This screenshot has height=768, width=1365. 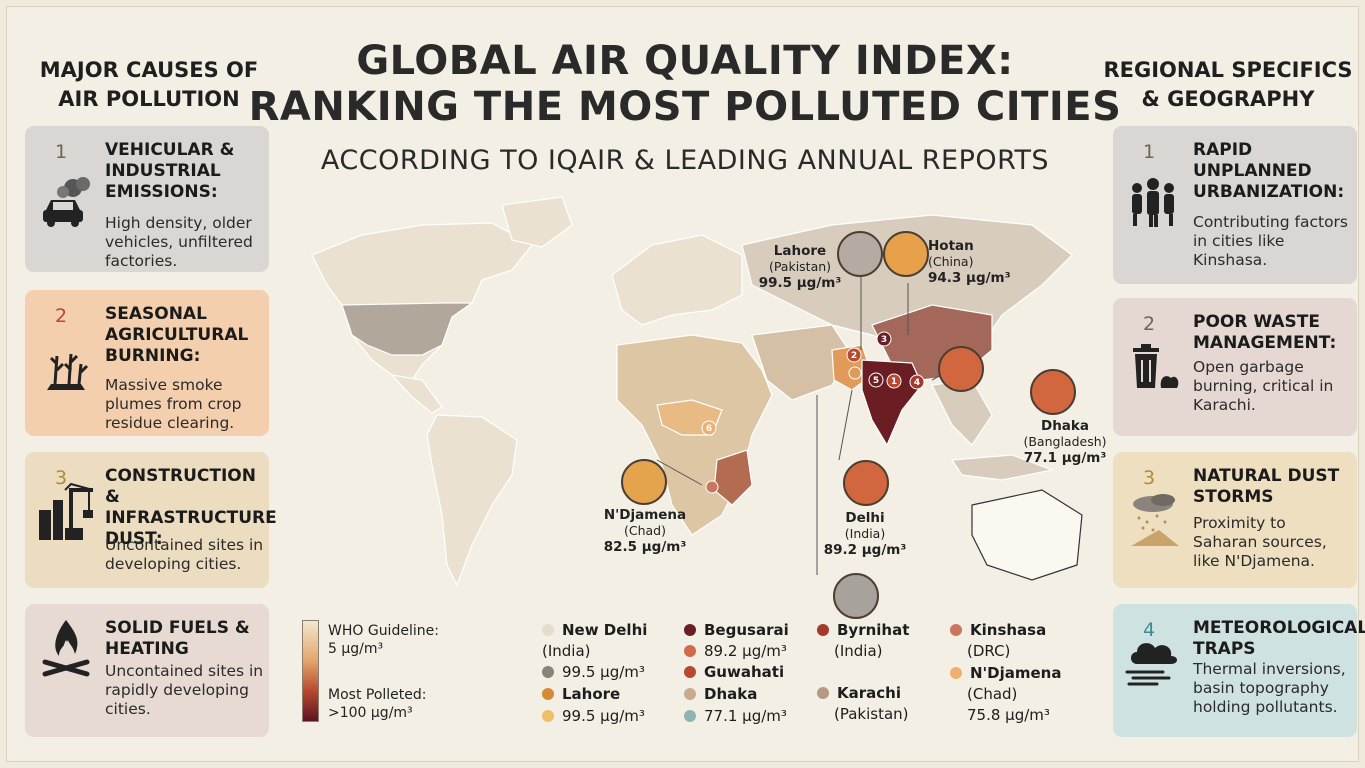 What do you see at coordinates (645, 515) in the screenshot?
I see `callout-city: N'Djamena` at bounding box center [645, 515].